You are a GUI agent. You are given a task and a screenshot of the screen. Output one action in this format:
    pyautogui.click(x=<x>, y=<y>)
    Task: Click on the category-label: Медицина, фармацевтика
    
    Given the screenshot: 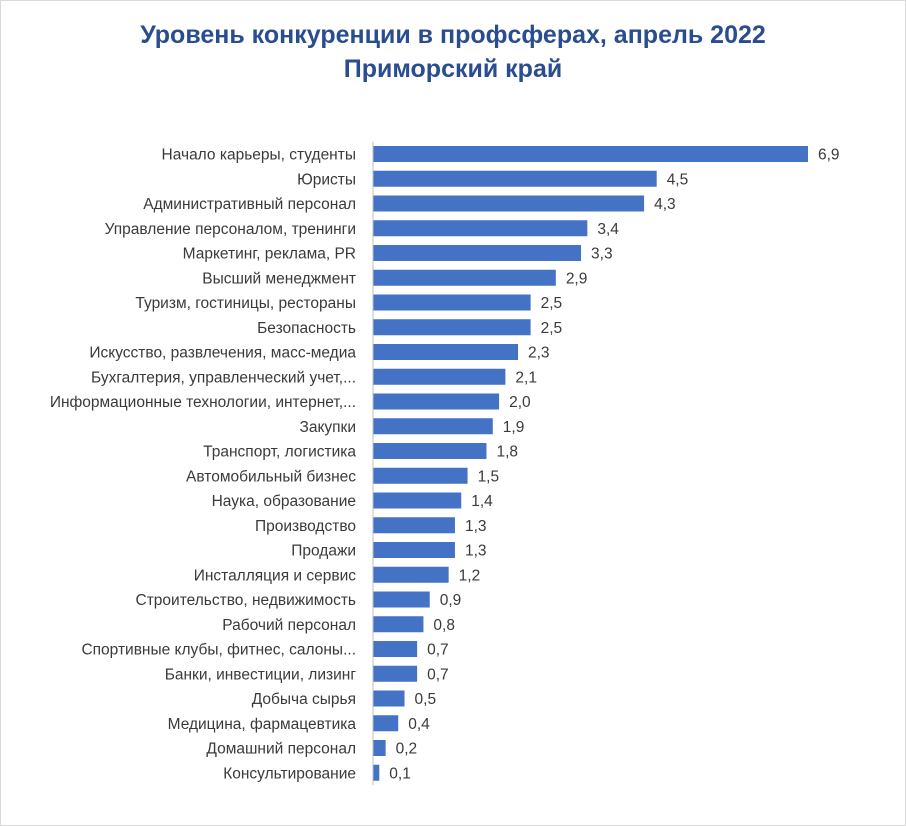 What is the action you would take?
    pyautogui.click(x=262, y=724)
    